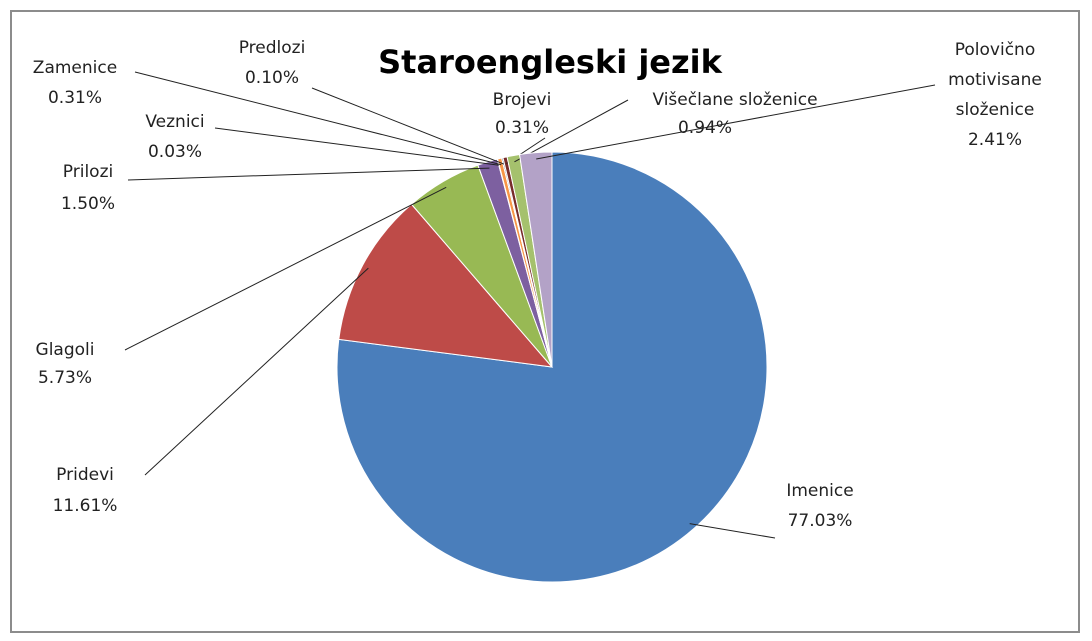  I want to click on slice-label: Veznici, so click(175, 122).